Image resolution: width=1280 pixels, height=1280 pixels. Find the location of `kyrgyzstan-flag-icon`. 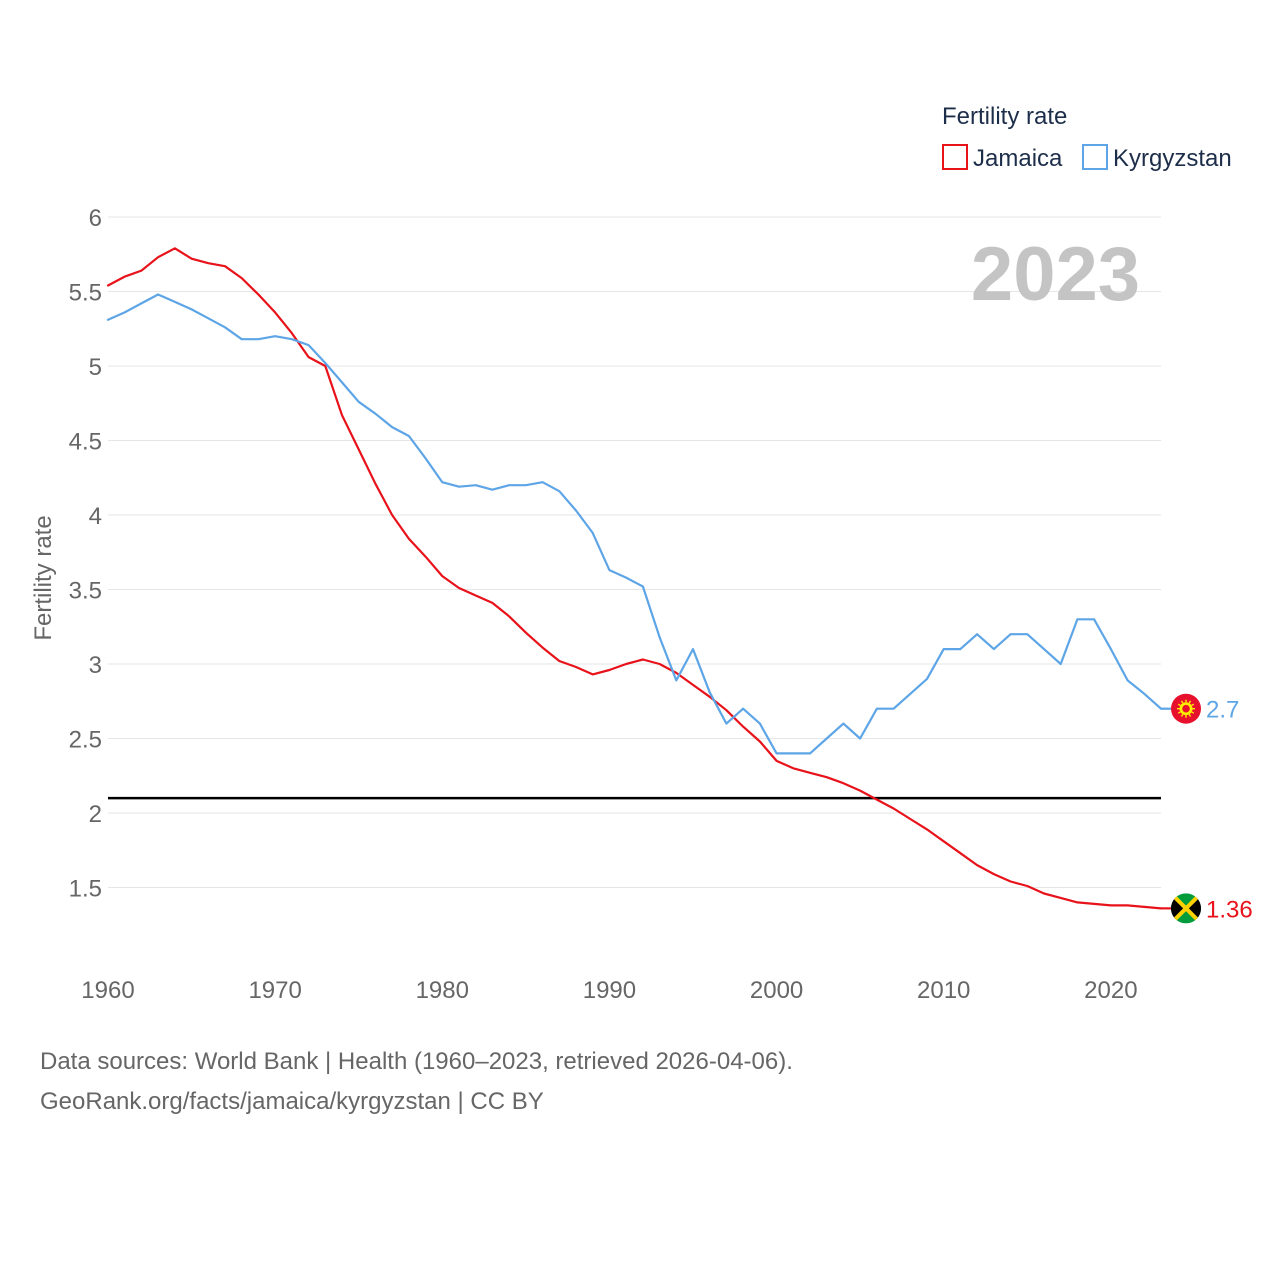

kyrgyzstan-flag-icon is located at coordinates (1186, 708).